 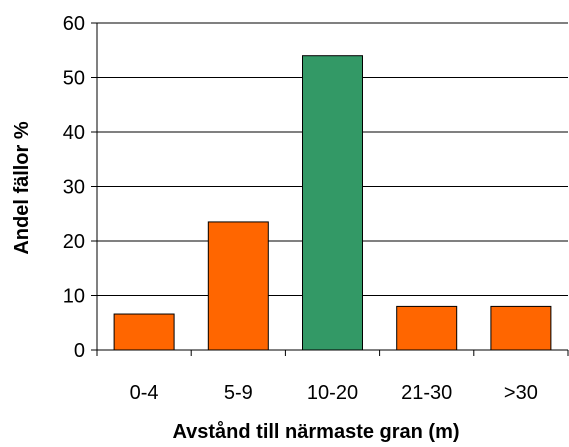 I want to click on y-tick-label: 30, so click(x=74, y=188).